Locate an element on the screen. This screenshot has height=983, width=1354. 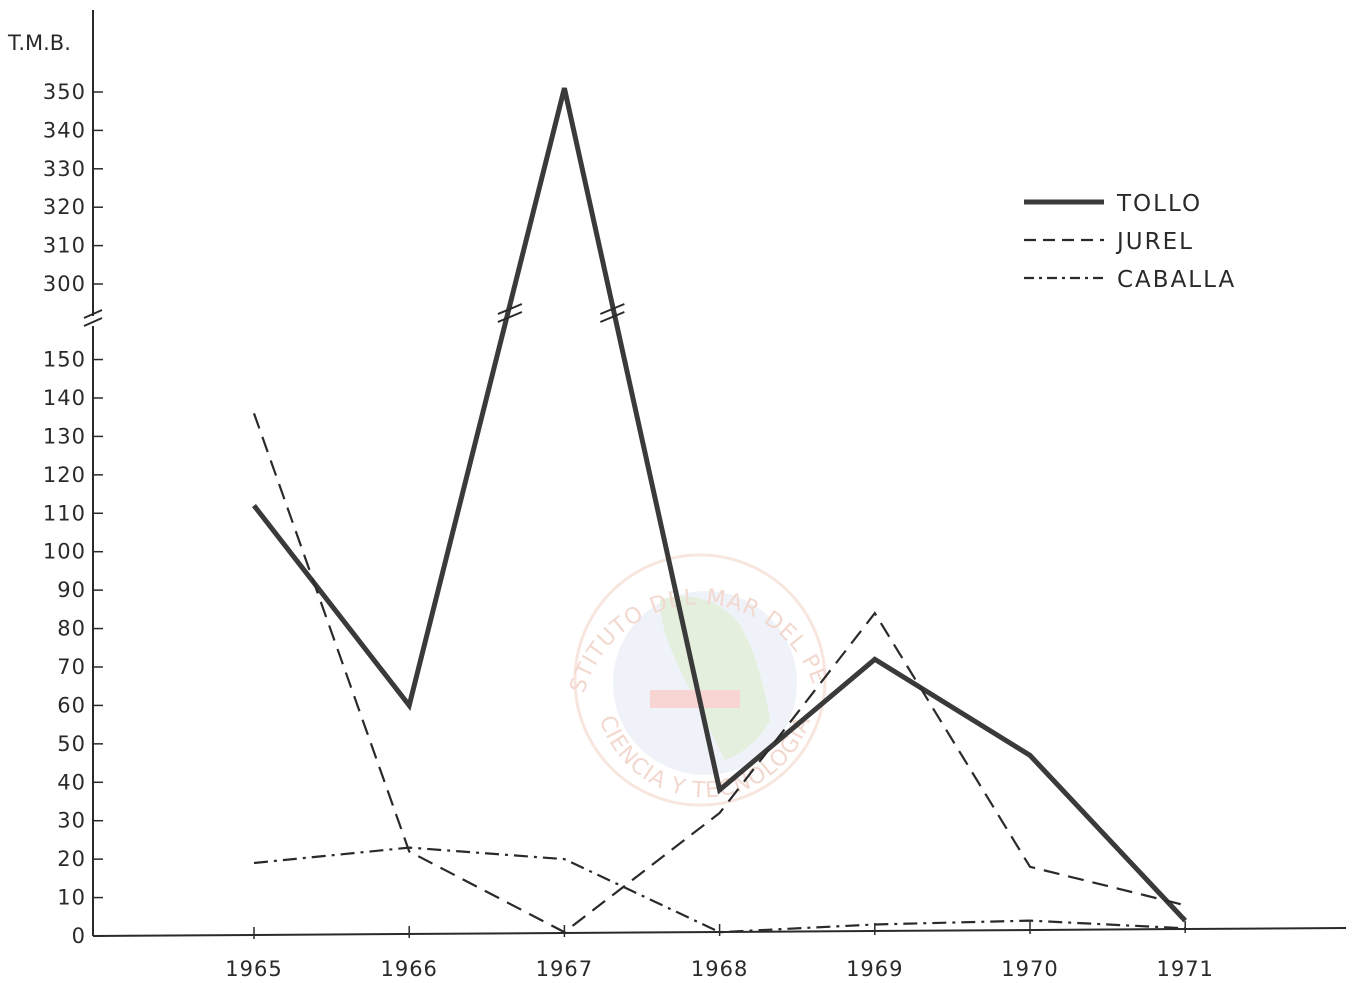
y-tick-label: 350 is located at coordinates (64, 92).